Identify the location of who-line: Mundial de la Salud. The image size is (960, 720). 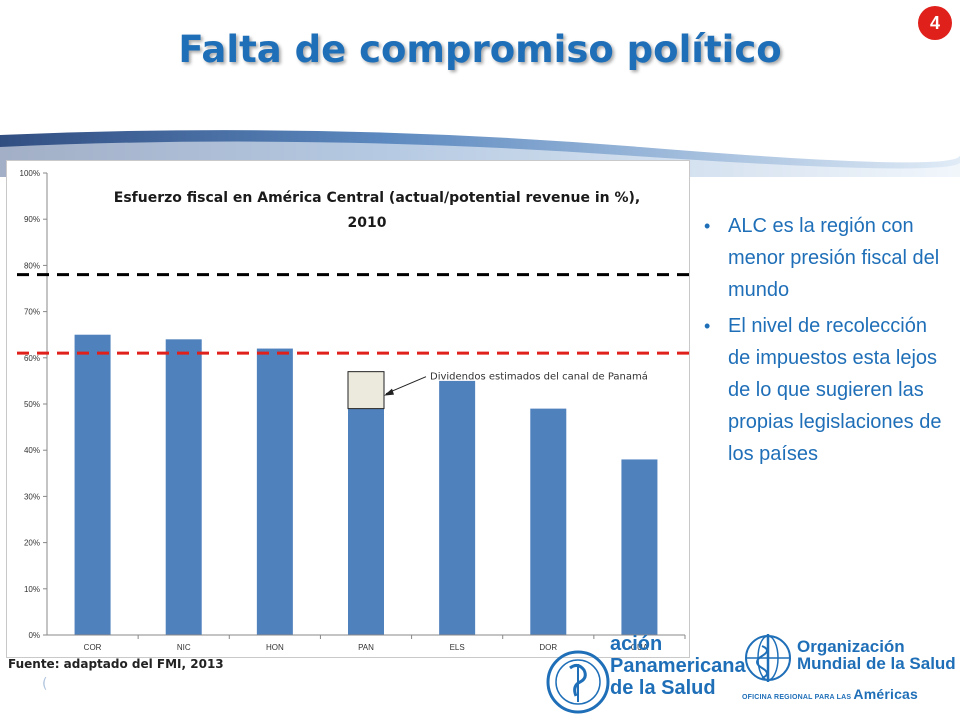
(876, 663).